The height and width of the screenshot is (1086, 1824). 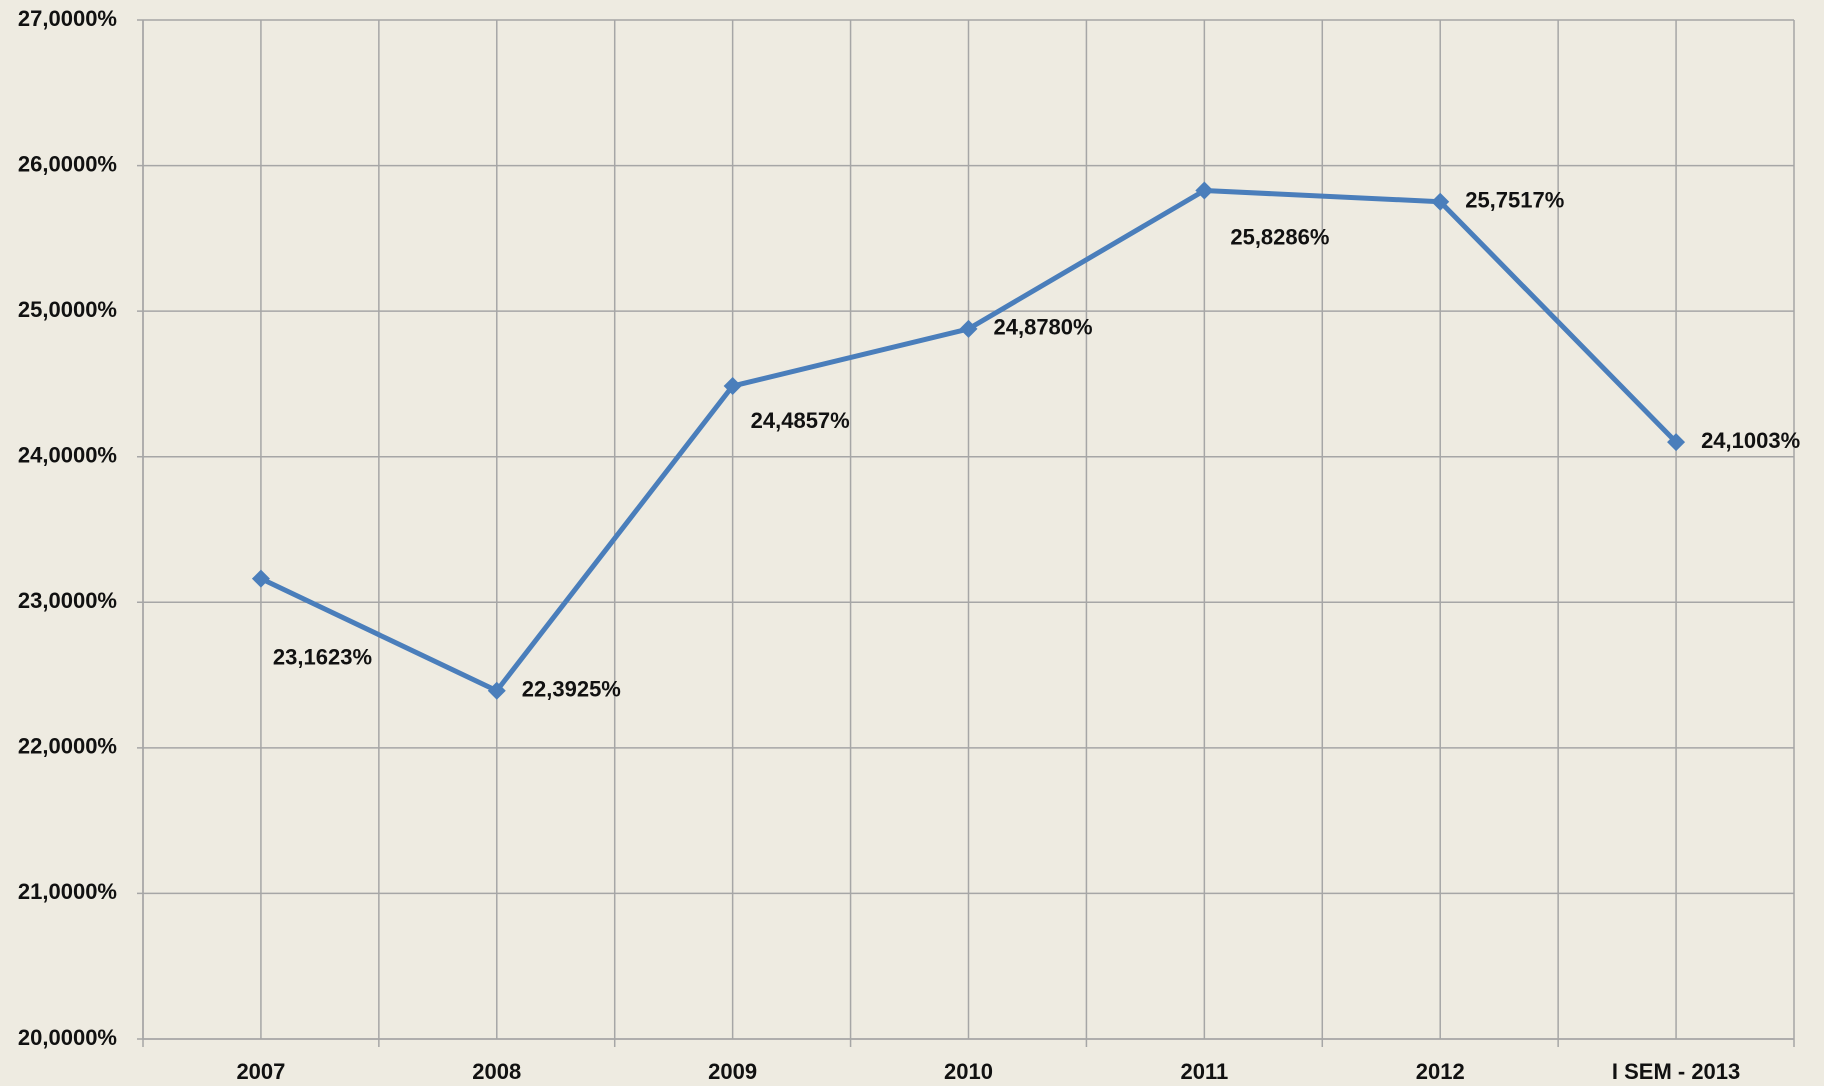 I want to click on data-label: 25,8286%, so click(x=1279, y=236).